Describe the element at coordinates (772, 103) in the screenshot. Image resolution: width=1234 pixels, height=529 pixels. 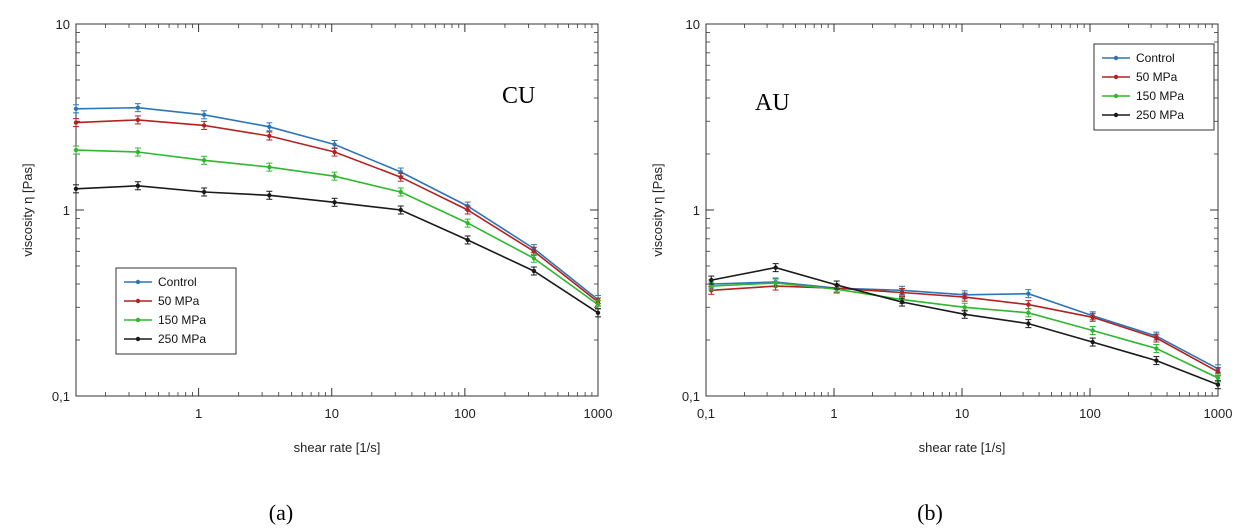
I see `sample-annotation: AU` at that location.